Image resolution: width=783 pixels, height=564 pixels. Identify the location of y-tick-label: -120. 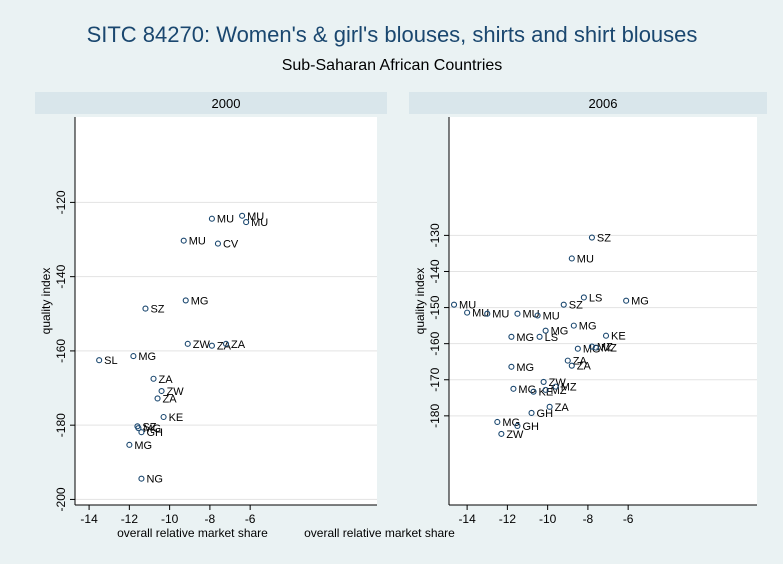
(61, 202).